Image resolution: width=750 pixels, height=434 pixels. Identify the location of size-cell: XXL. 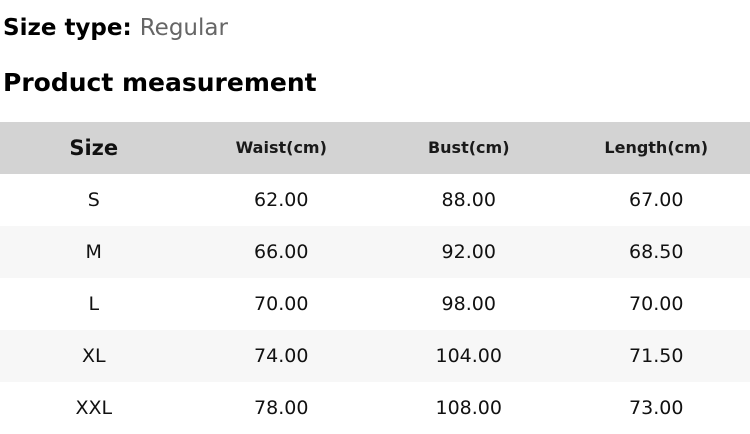
(94, 407).